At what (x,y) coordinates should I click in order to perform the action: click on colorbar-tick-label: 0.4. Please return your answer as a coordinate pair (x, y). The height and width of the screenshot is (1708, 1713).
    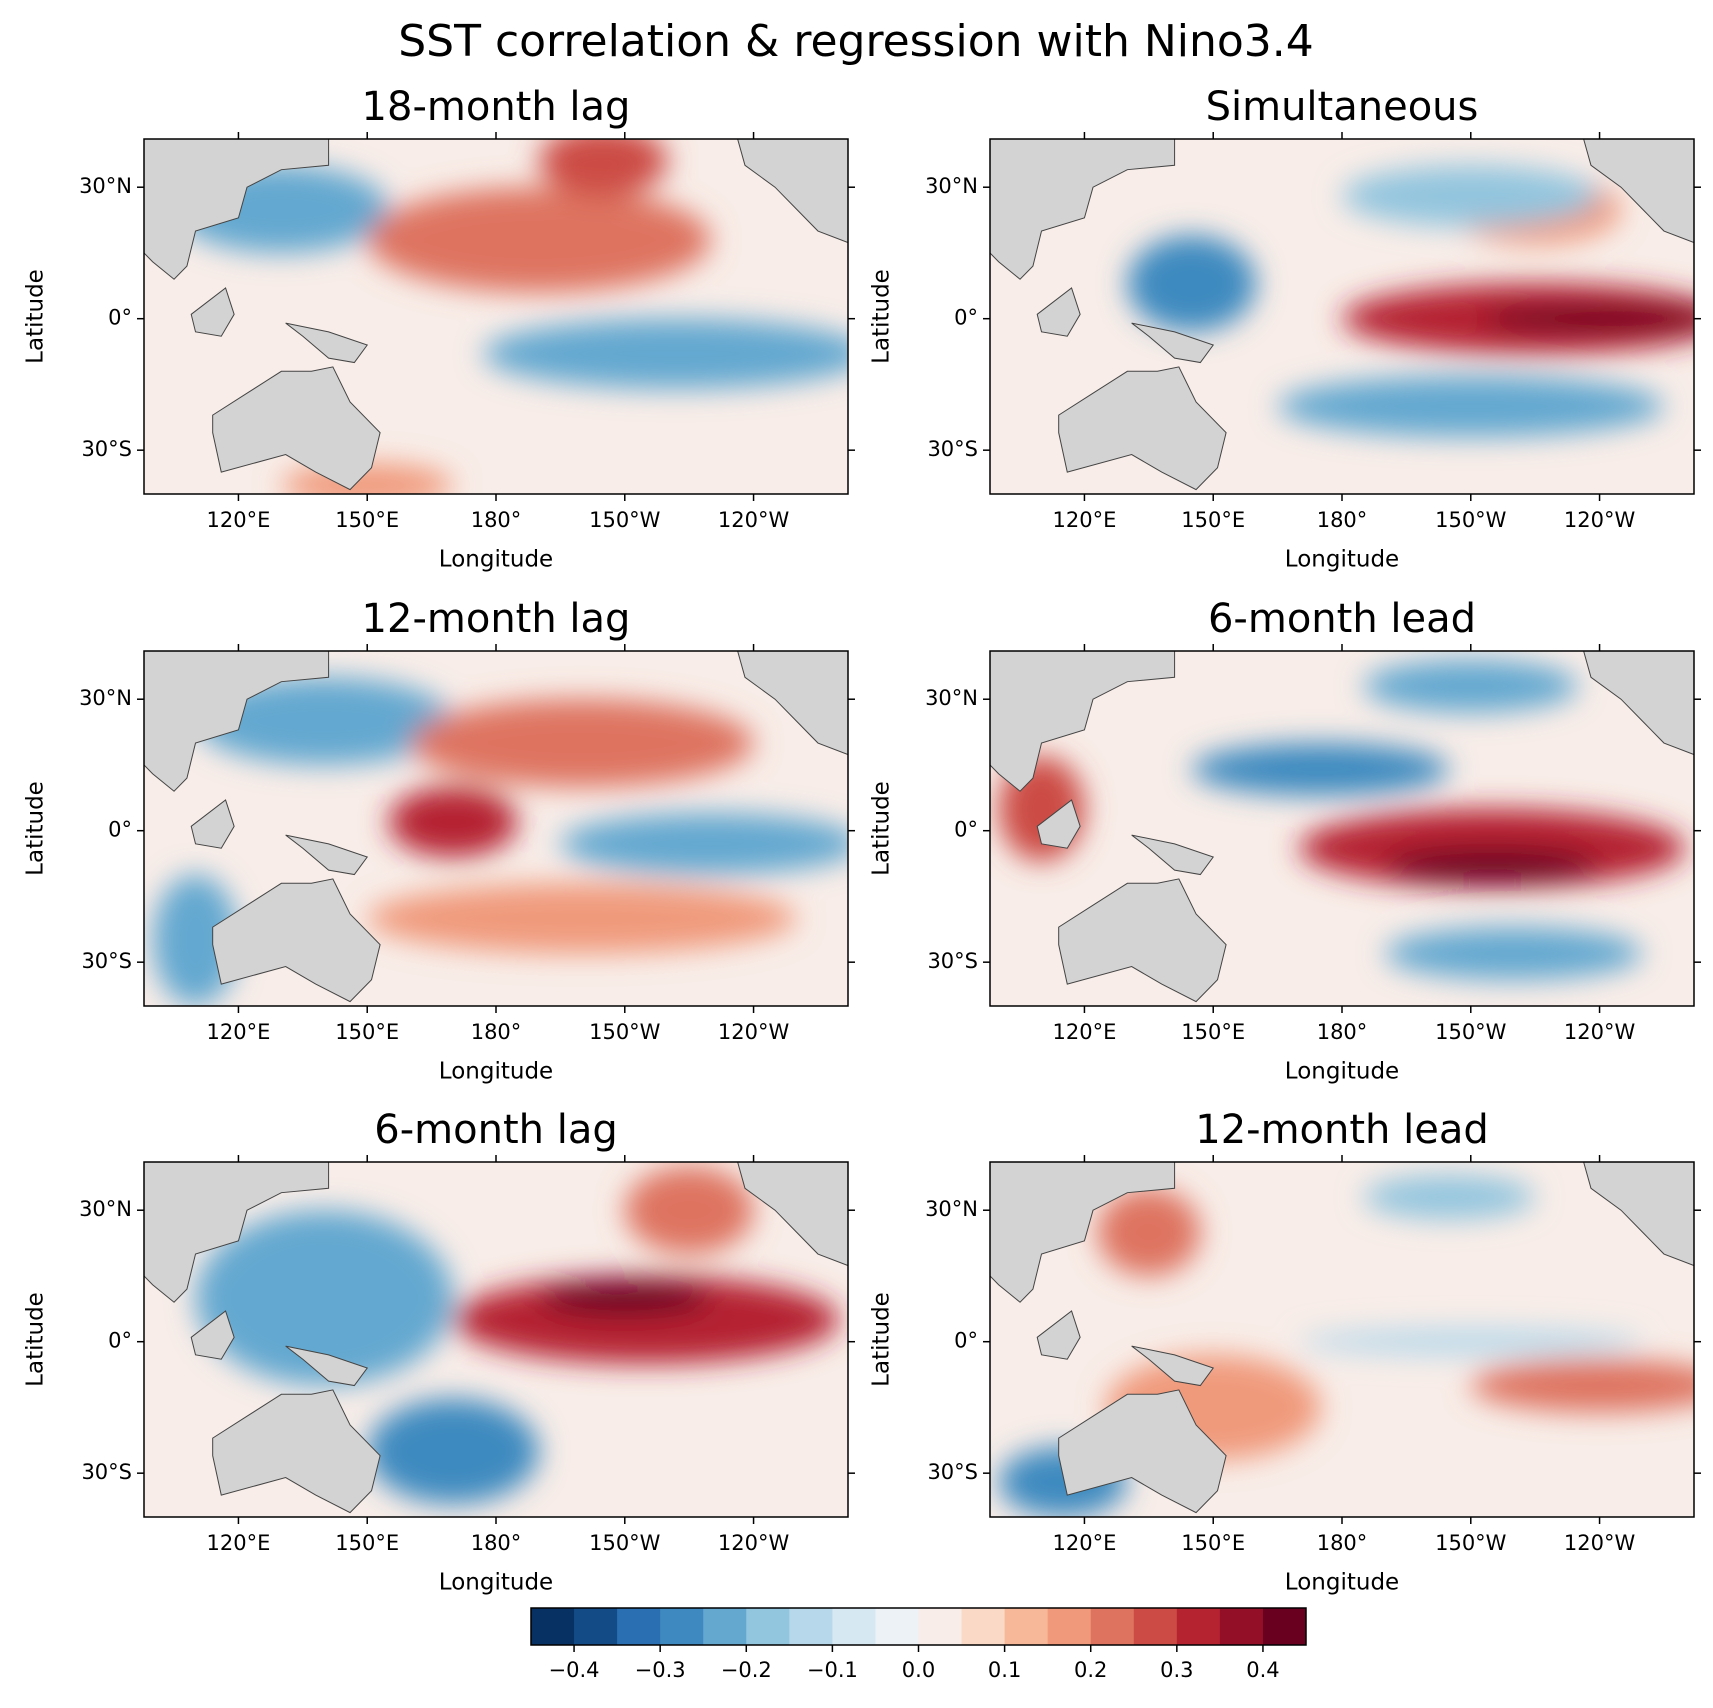
    Looking at the image, I should click on (1262, 1670).